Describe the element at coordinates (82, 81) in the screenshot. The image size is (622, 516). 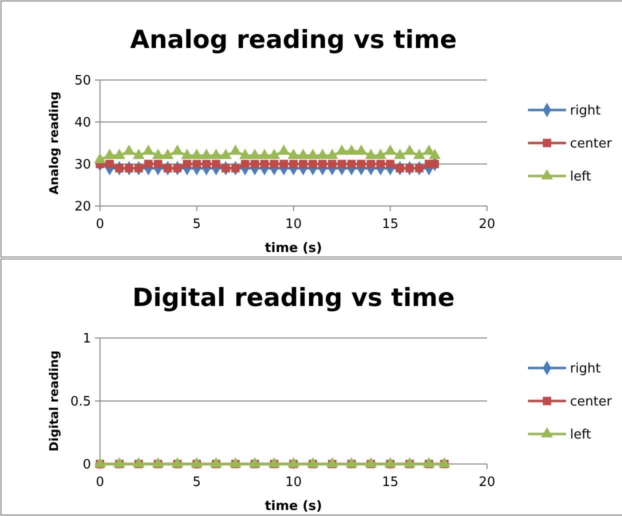
I see `y-tick-label: 50` at that location.